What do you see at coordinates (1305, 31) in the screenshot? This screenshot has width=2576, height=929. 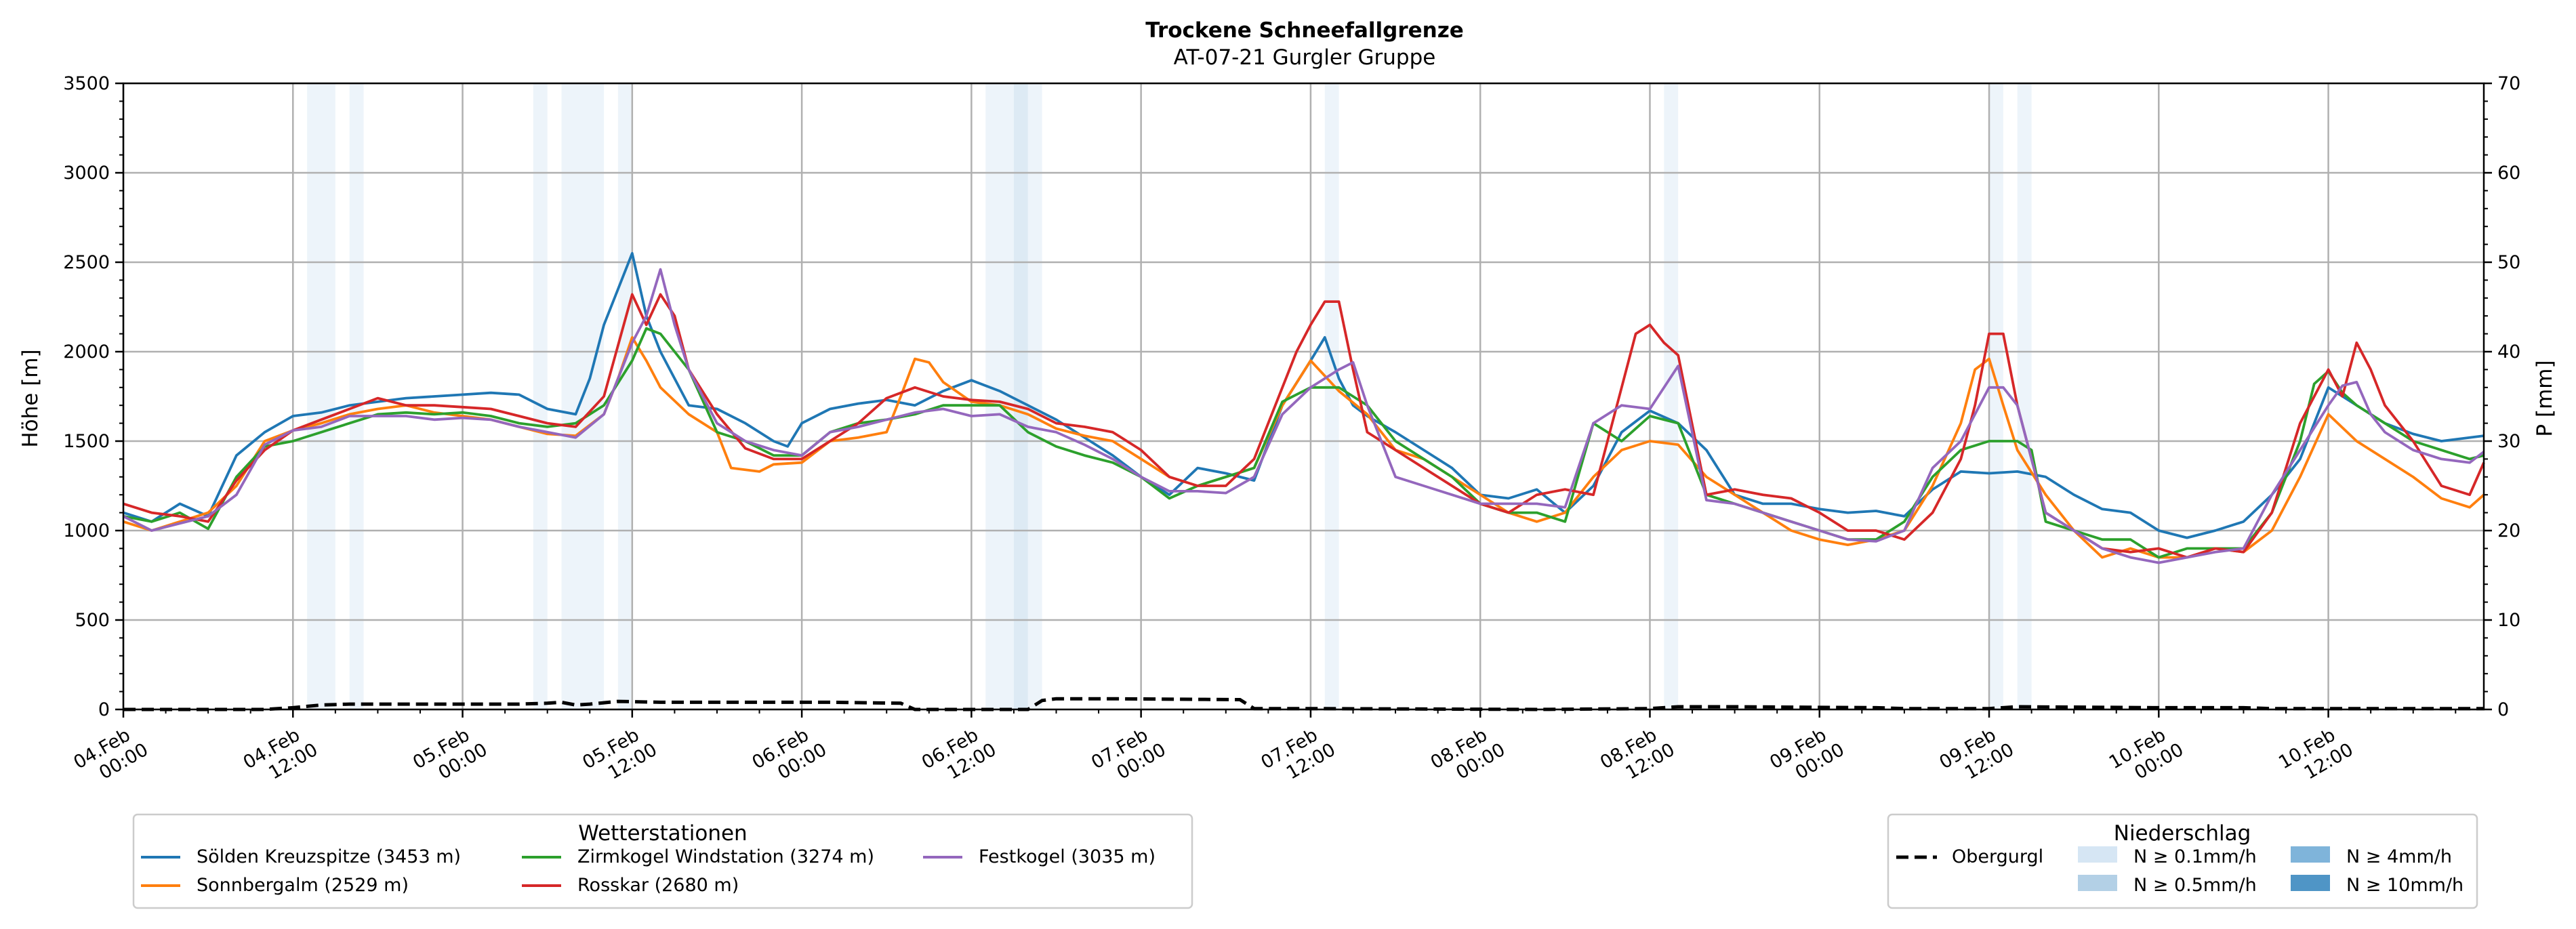 I see `chart-title: Trockene Schneefallgrenze` at bounding box center [1305, 31].